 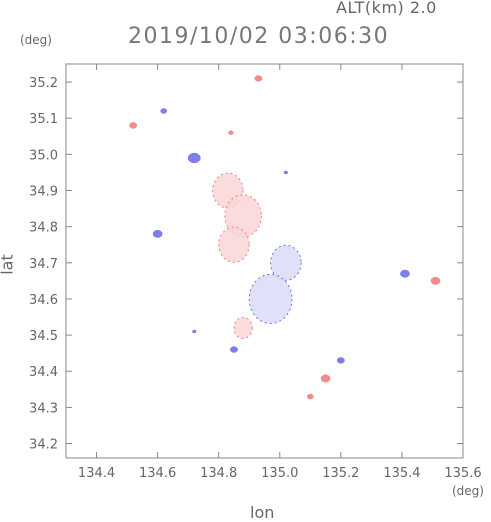 What do you see at coordinates (462, 473) in the screenshot?
I see `x-tick-label: 135.6` at bounding box center [462, 473].